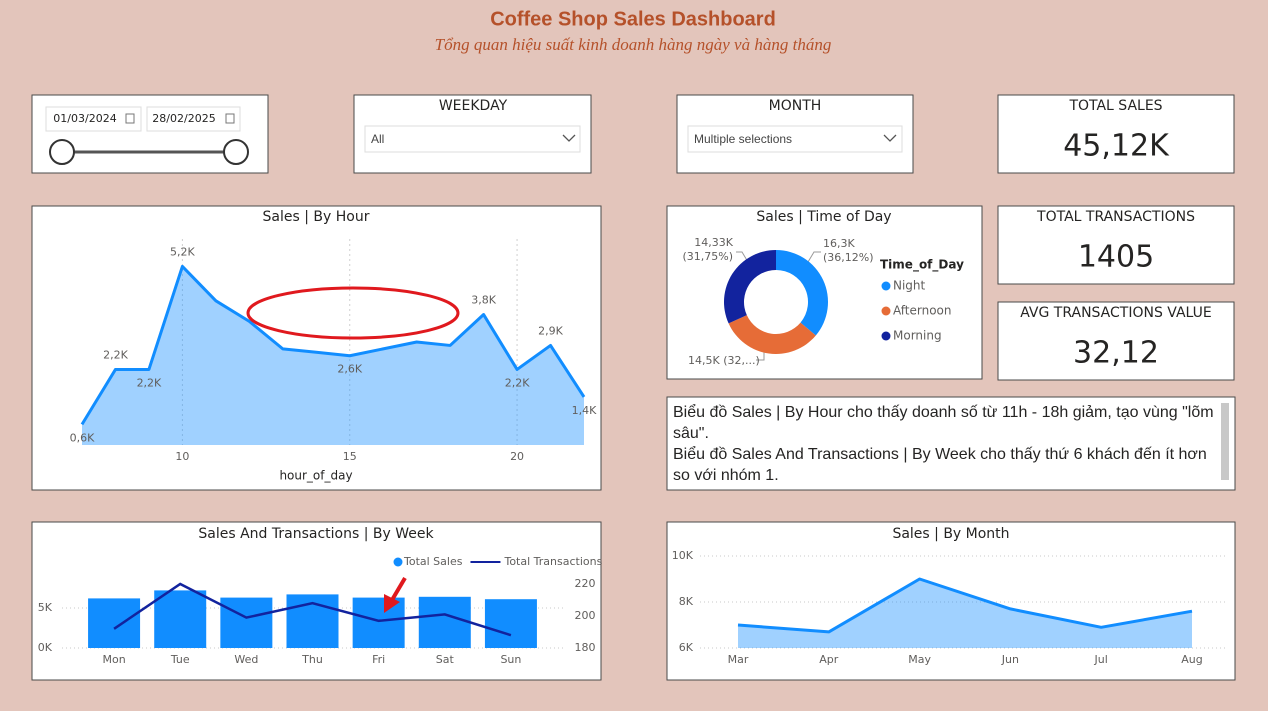 This screenshot has width=1268, height=711. I want to click on legend-label: Night, so click(909, 286).